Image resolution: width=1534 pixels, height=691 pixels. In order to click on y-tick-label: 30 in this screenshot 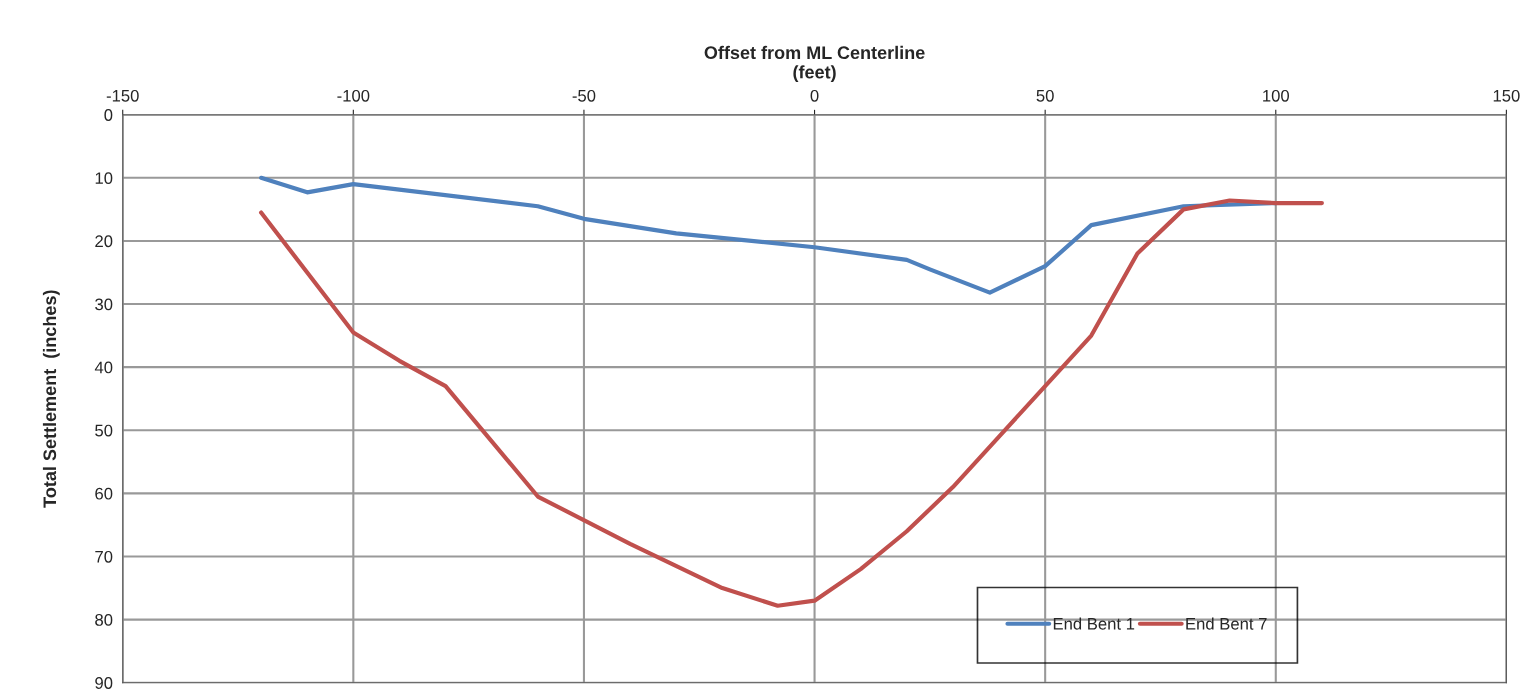, I will do `click(104, 304)`.